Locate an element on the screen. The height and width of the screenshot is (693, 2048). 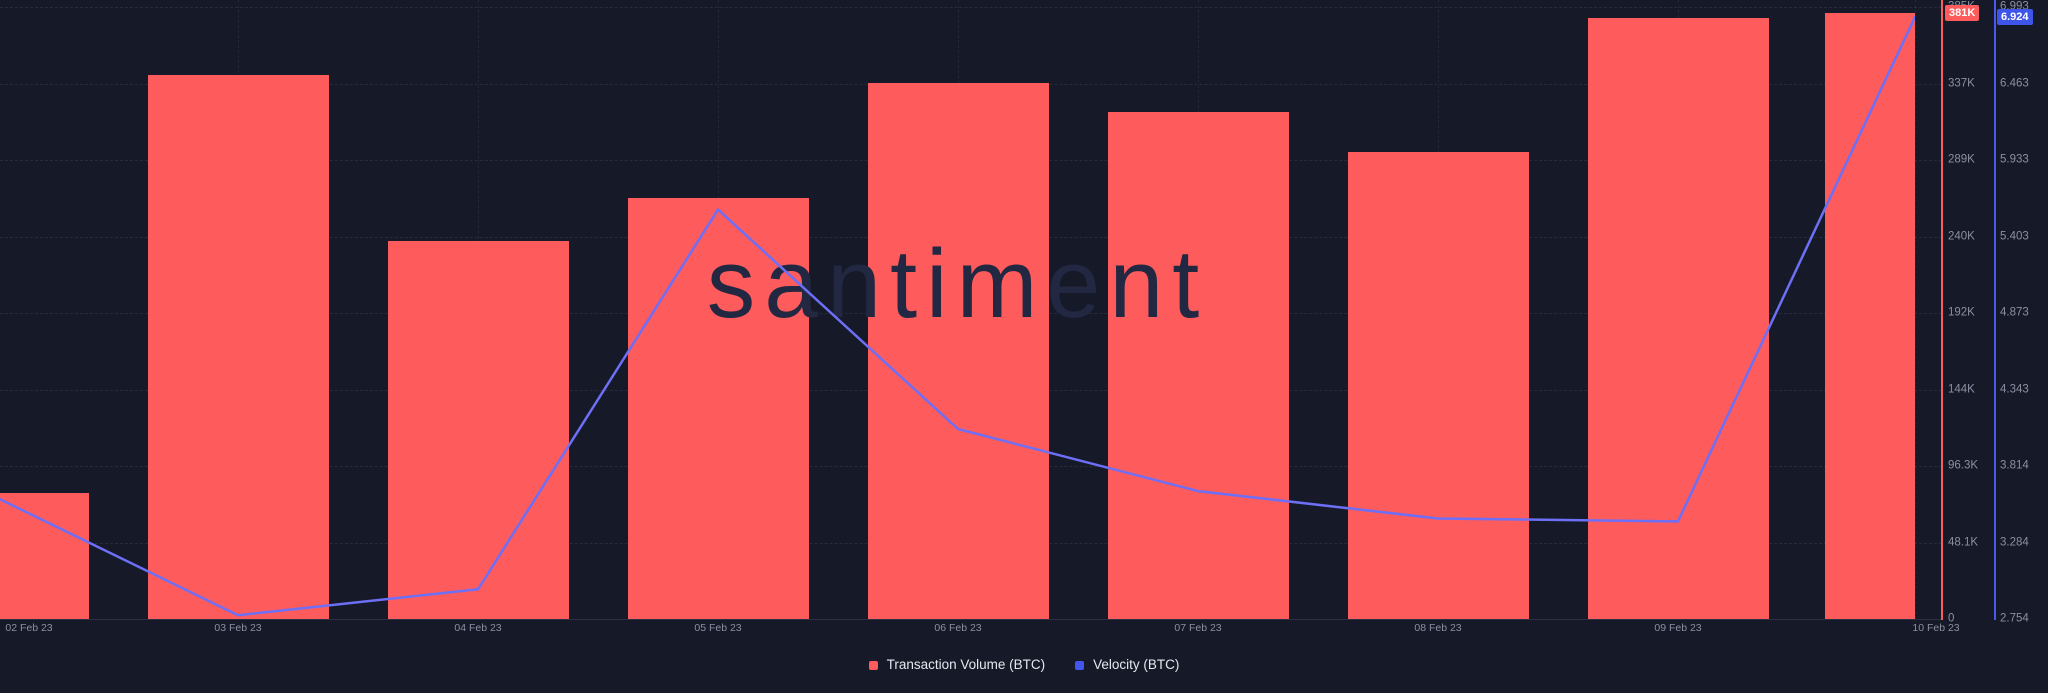
x-axis-date-label: 10 Feb 23 is located at coordinates (1936, 628).